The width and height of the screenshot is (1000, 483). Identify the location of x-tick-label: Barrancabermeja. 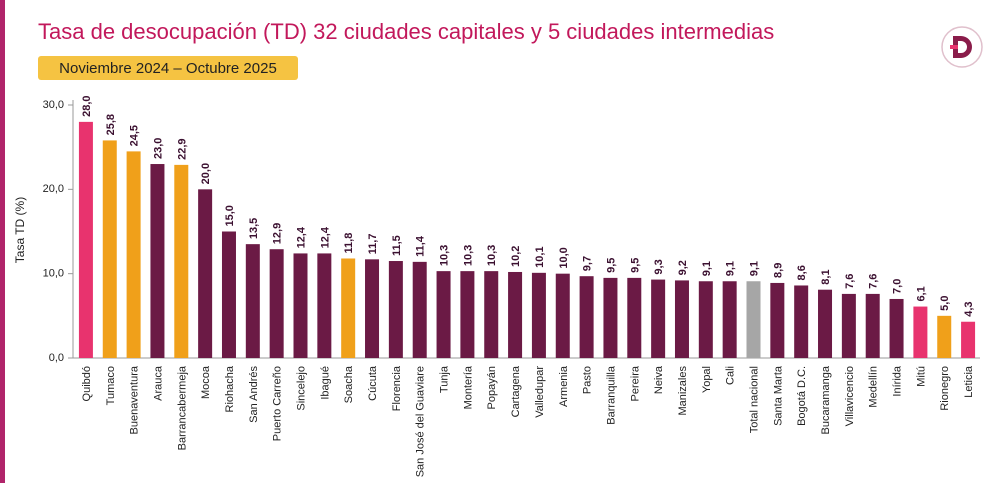
(182, 407).